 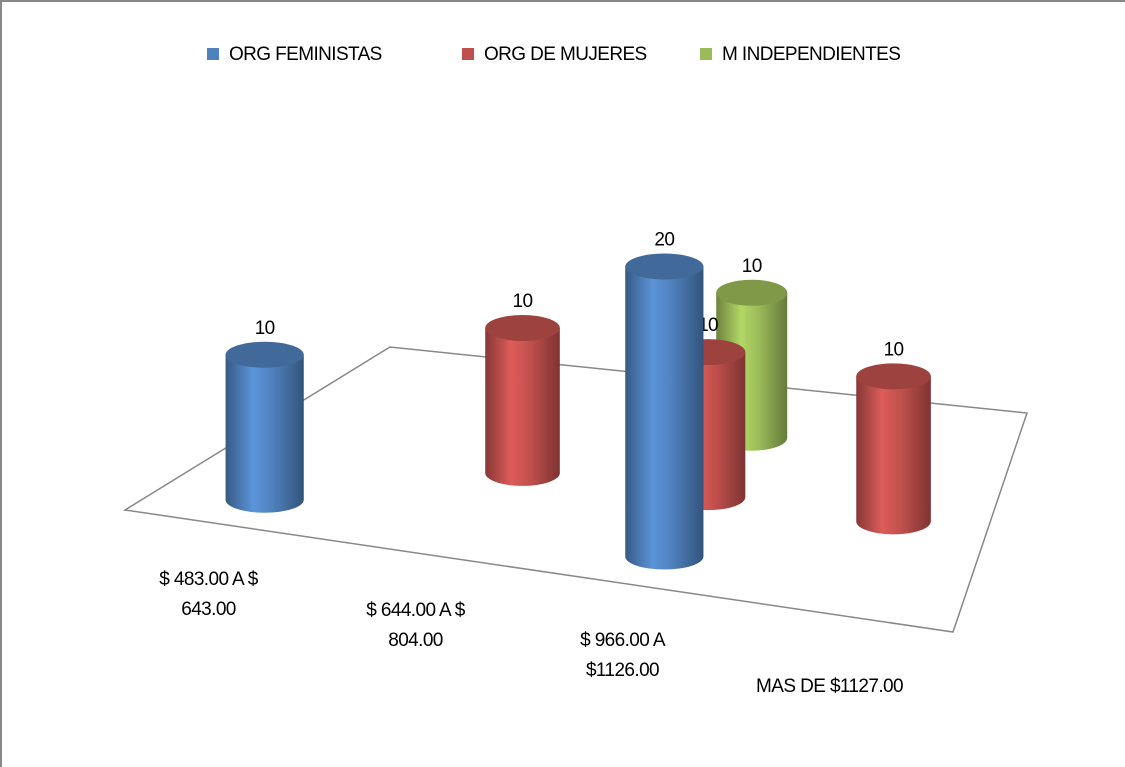 I want to click on legend-label: ORG FEMINISTAS, so click(x=305, y=54).